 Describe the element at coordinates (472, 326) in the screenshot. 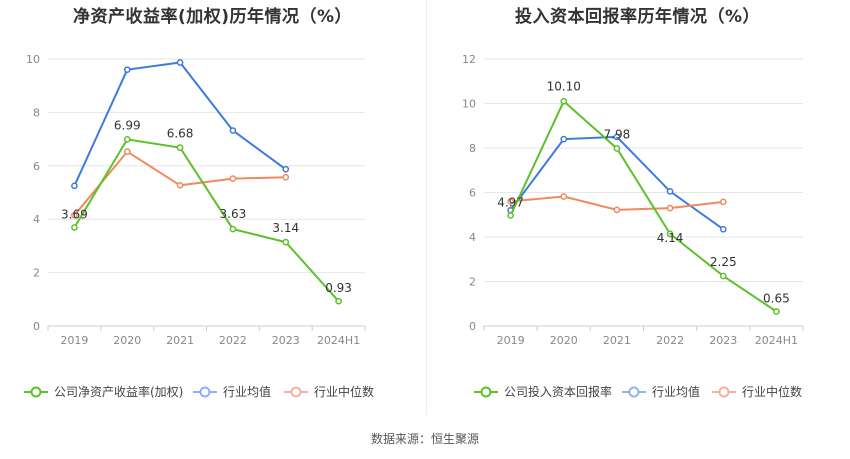

I see `roic-y-tick-label: 0` at that location.